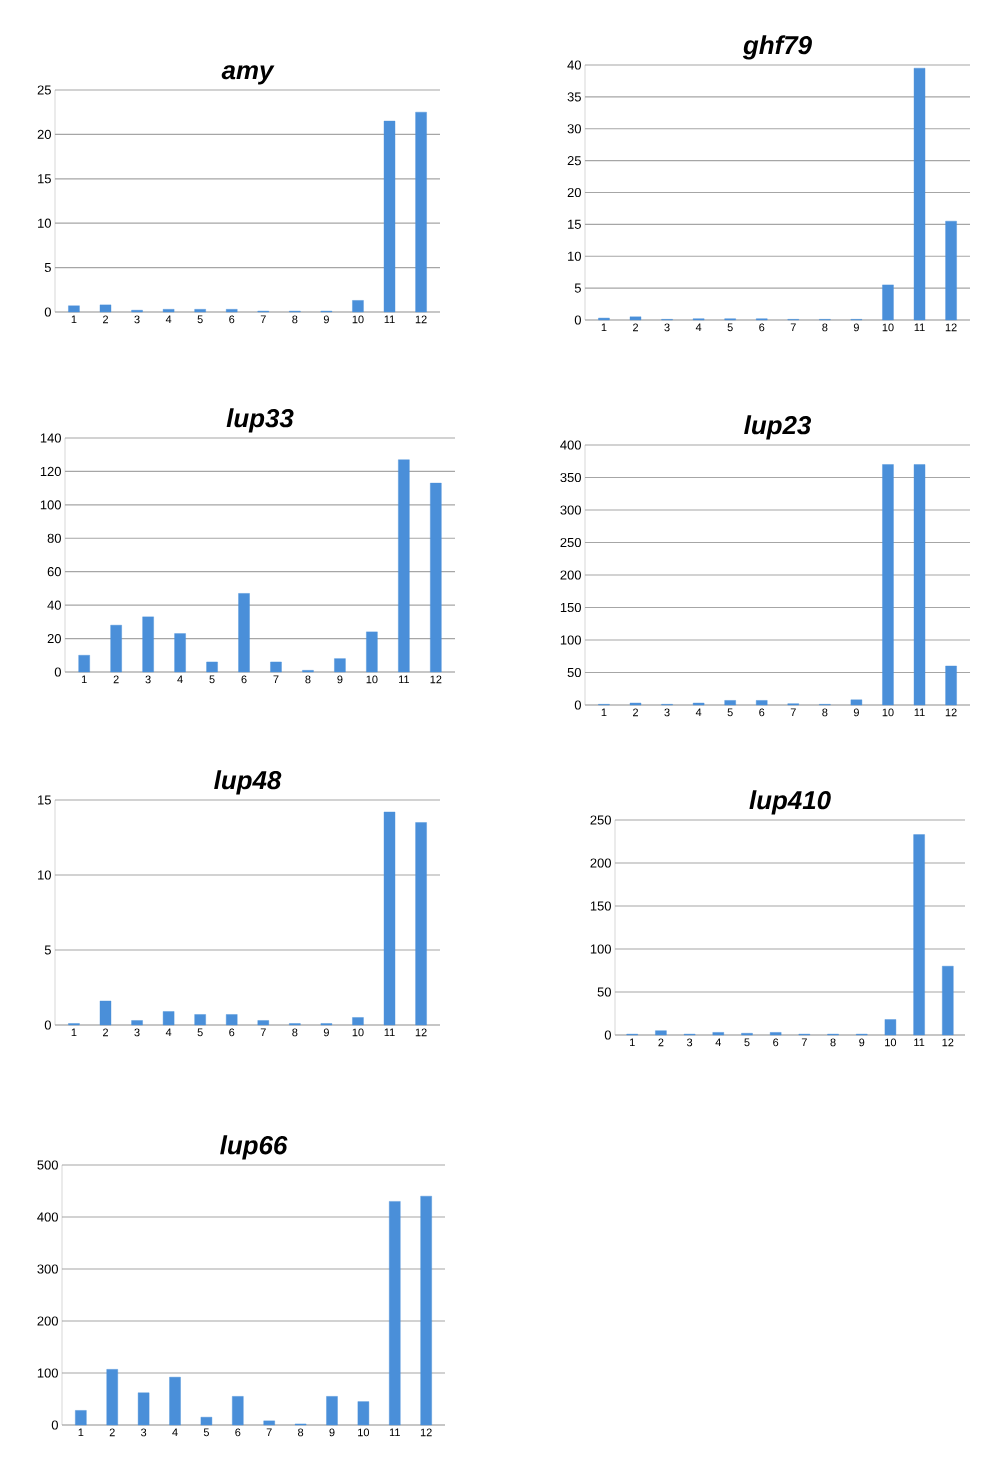  Describe the element at coordinates (574, 224) in the screenshot. I see `y-tick-label: 15` at that location.